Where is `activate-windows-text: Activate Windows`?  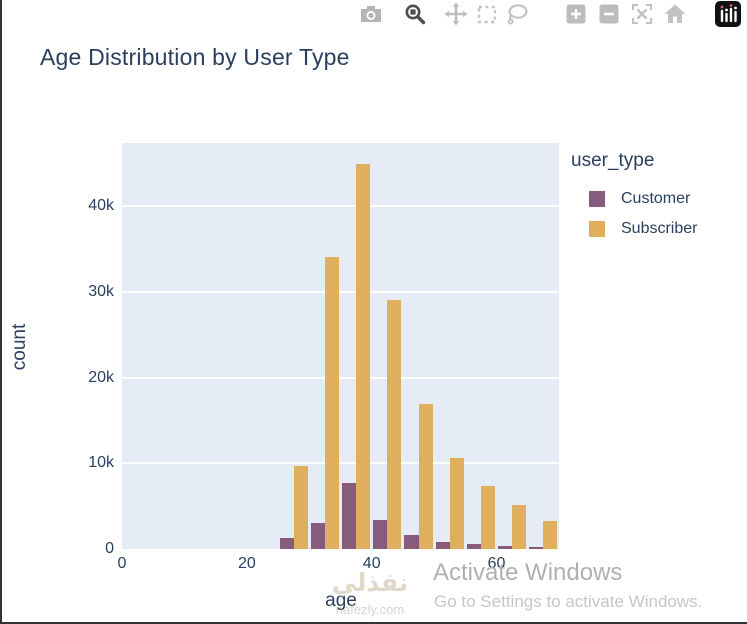
activate-windows-text: Activate Windows is located at coordinates (528, 572).